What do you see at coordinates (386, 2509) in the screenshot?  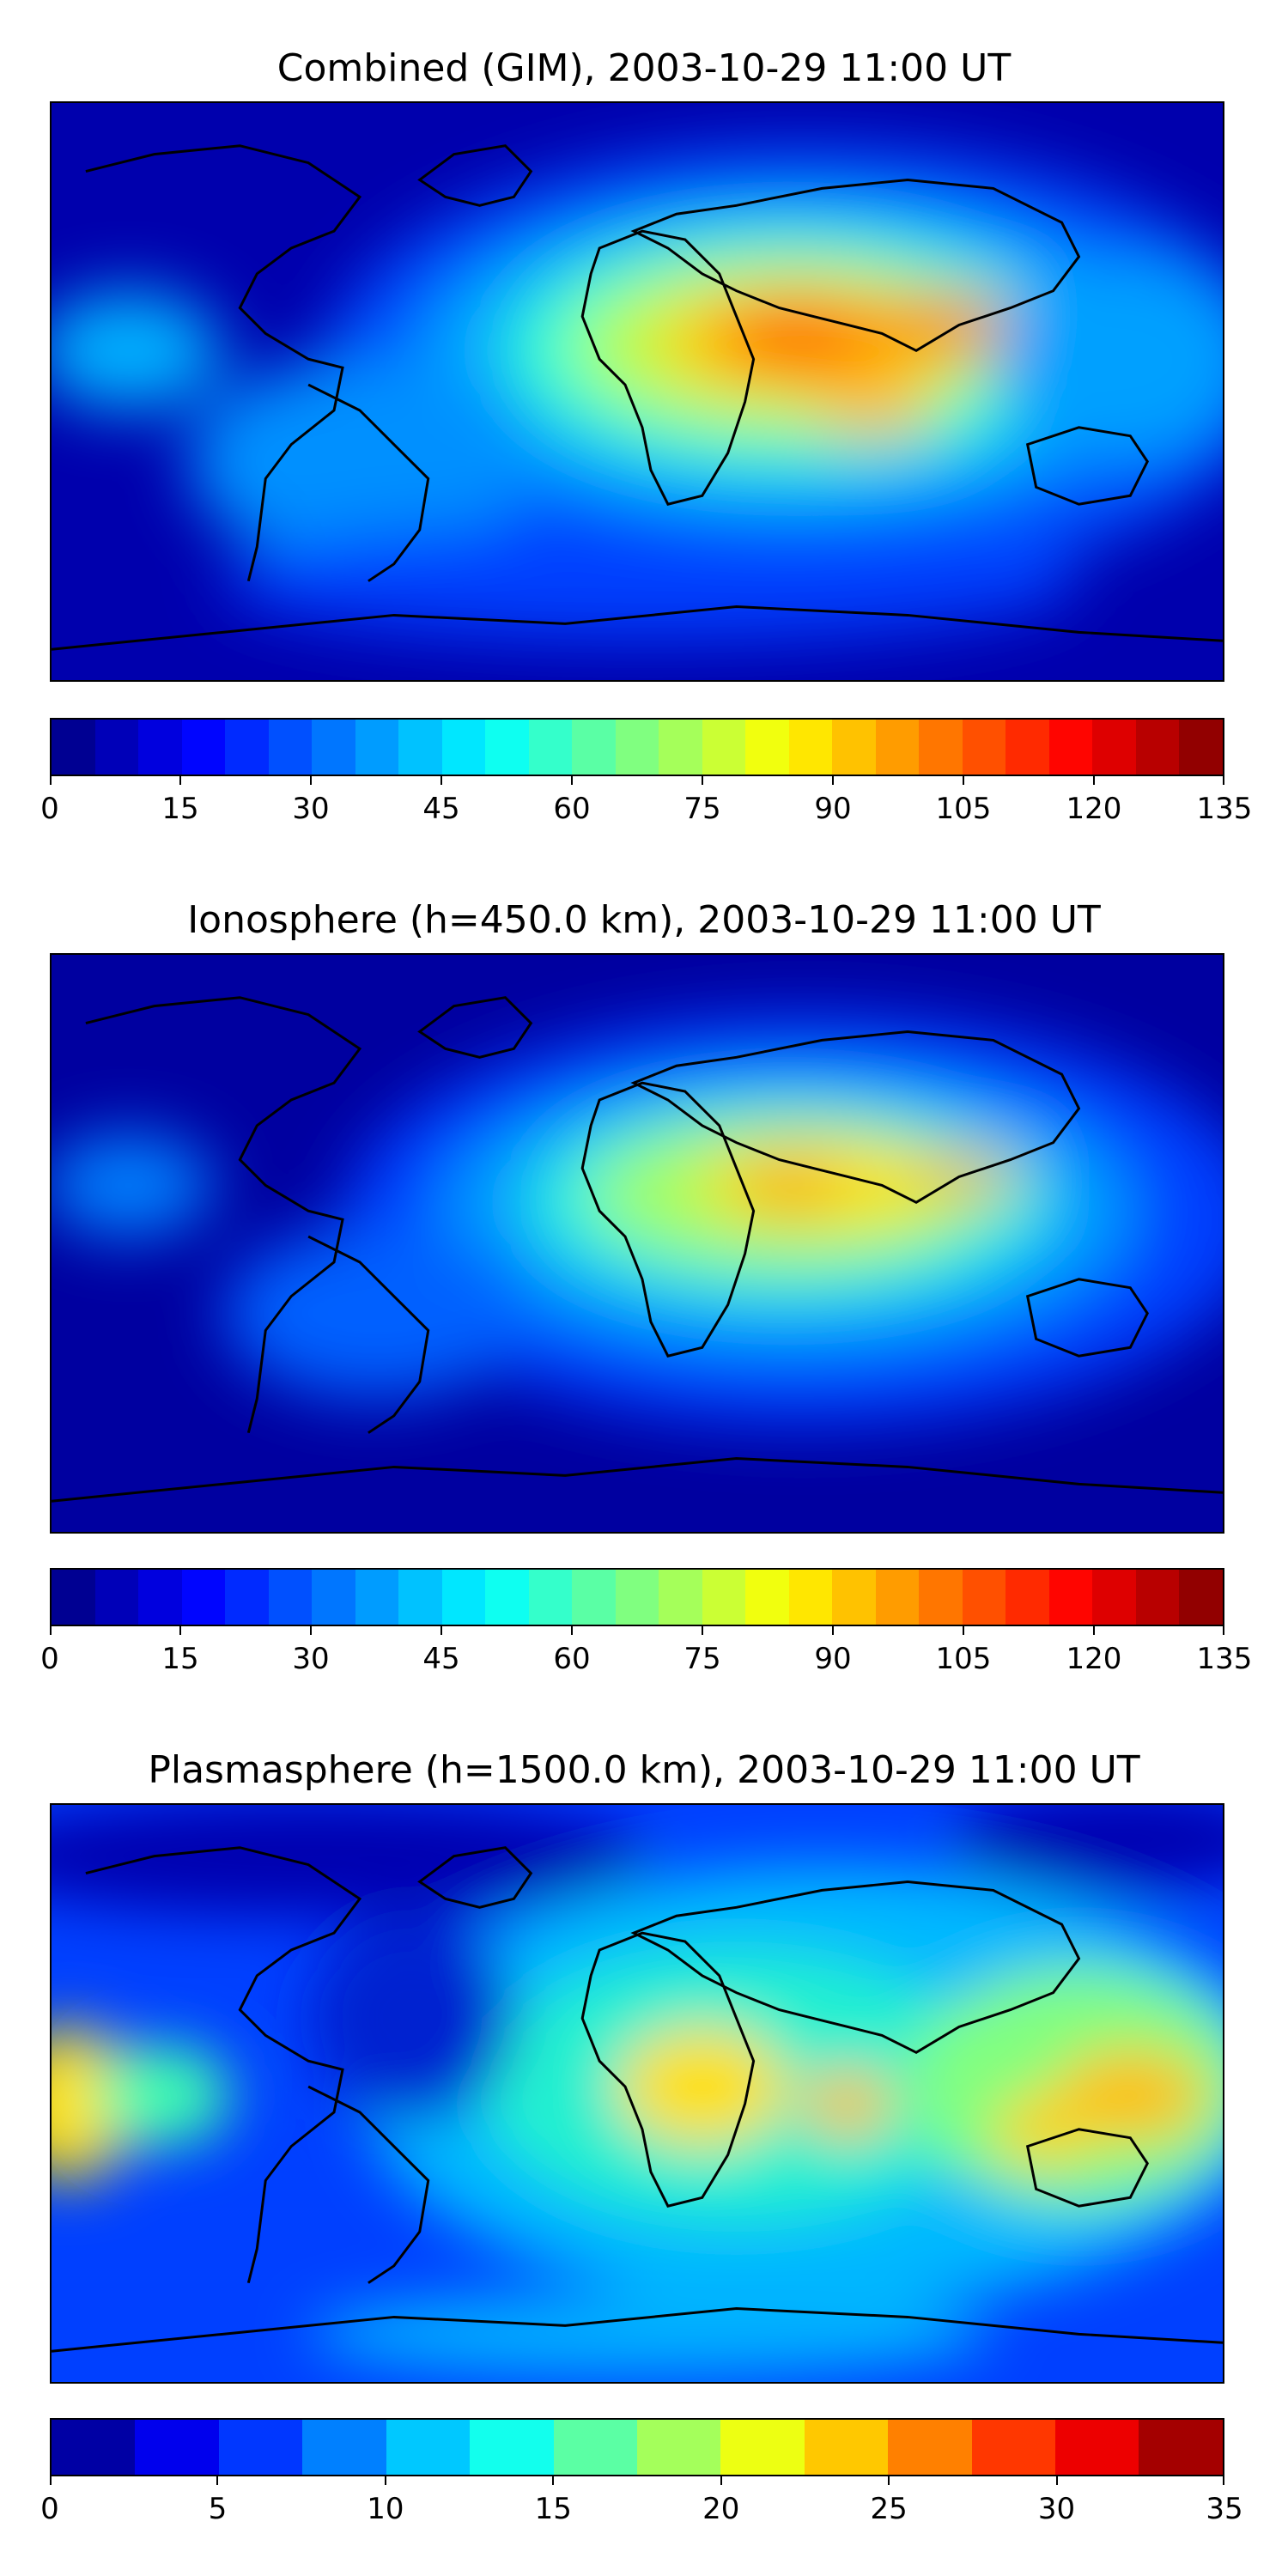 I see `colorbar-tick-label: 10` at bounding box center [386, 2509].